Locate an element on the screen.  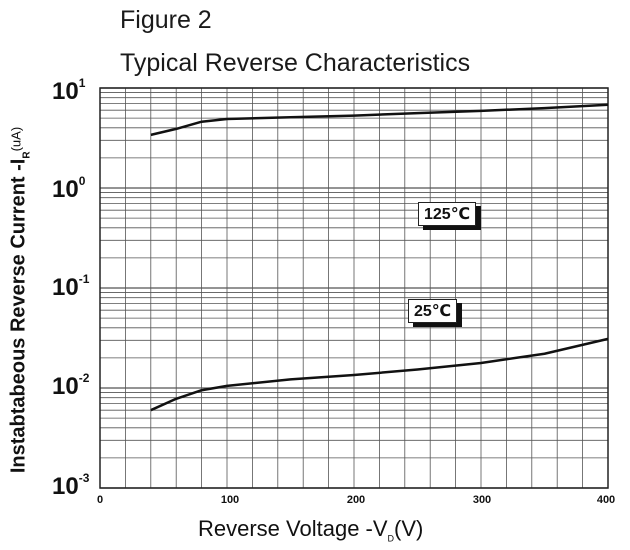
x-tick-label: 100 is located at coordinates (230, 500).